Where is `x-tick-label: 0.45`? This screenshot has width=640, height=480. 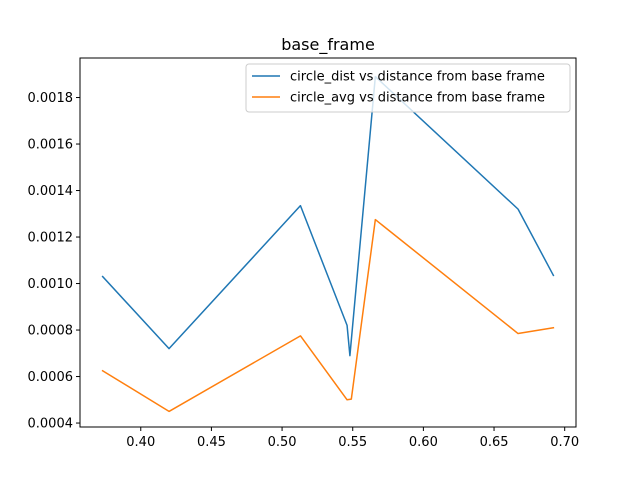 x-tick-label: 0.45 is located at coordinates (211, 442).